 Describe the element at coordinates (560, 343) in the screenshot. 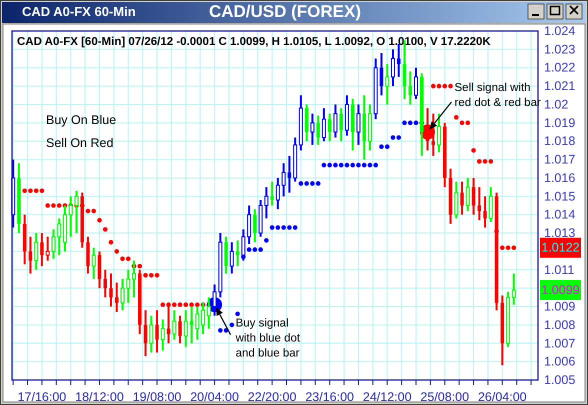

I see `y-tick-label: 1.007` at that location.